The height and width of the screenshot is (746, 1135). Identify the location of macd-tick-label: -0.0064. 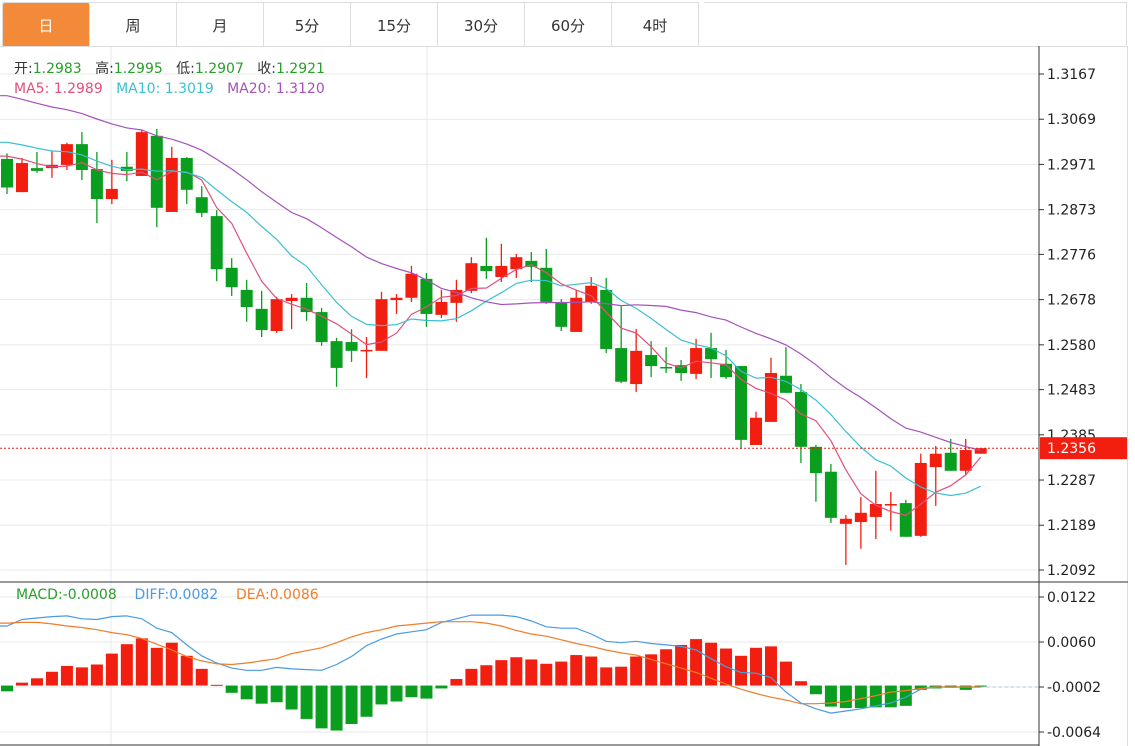
(1074, 733).